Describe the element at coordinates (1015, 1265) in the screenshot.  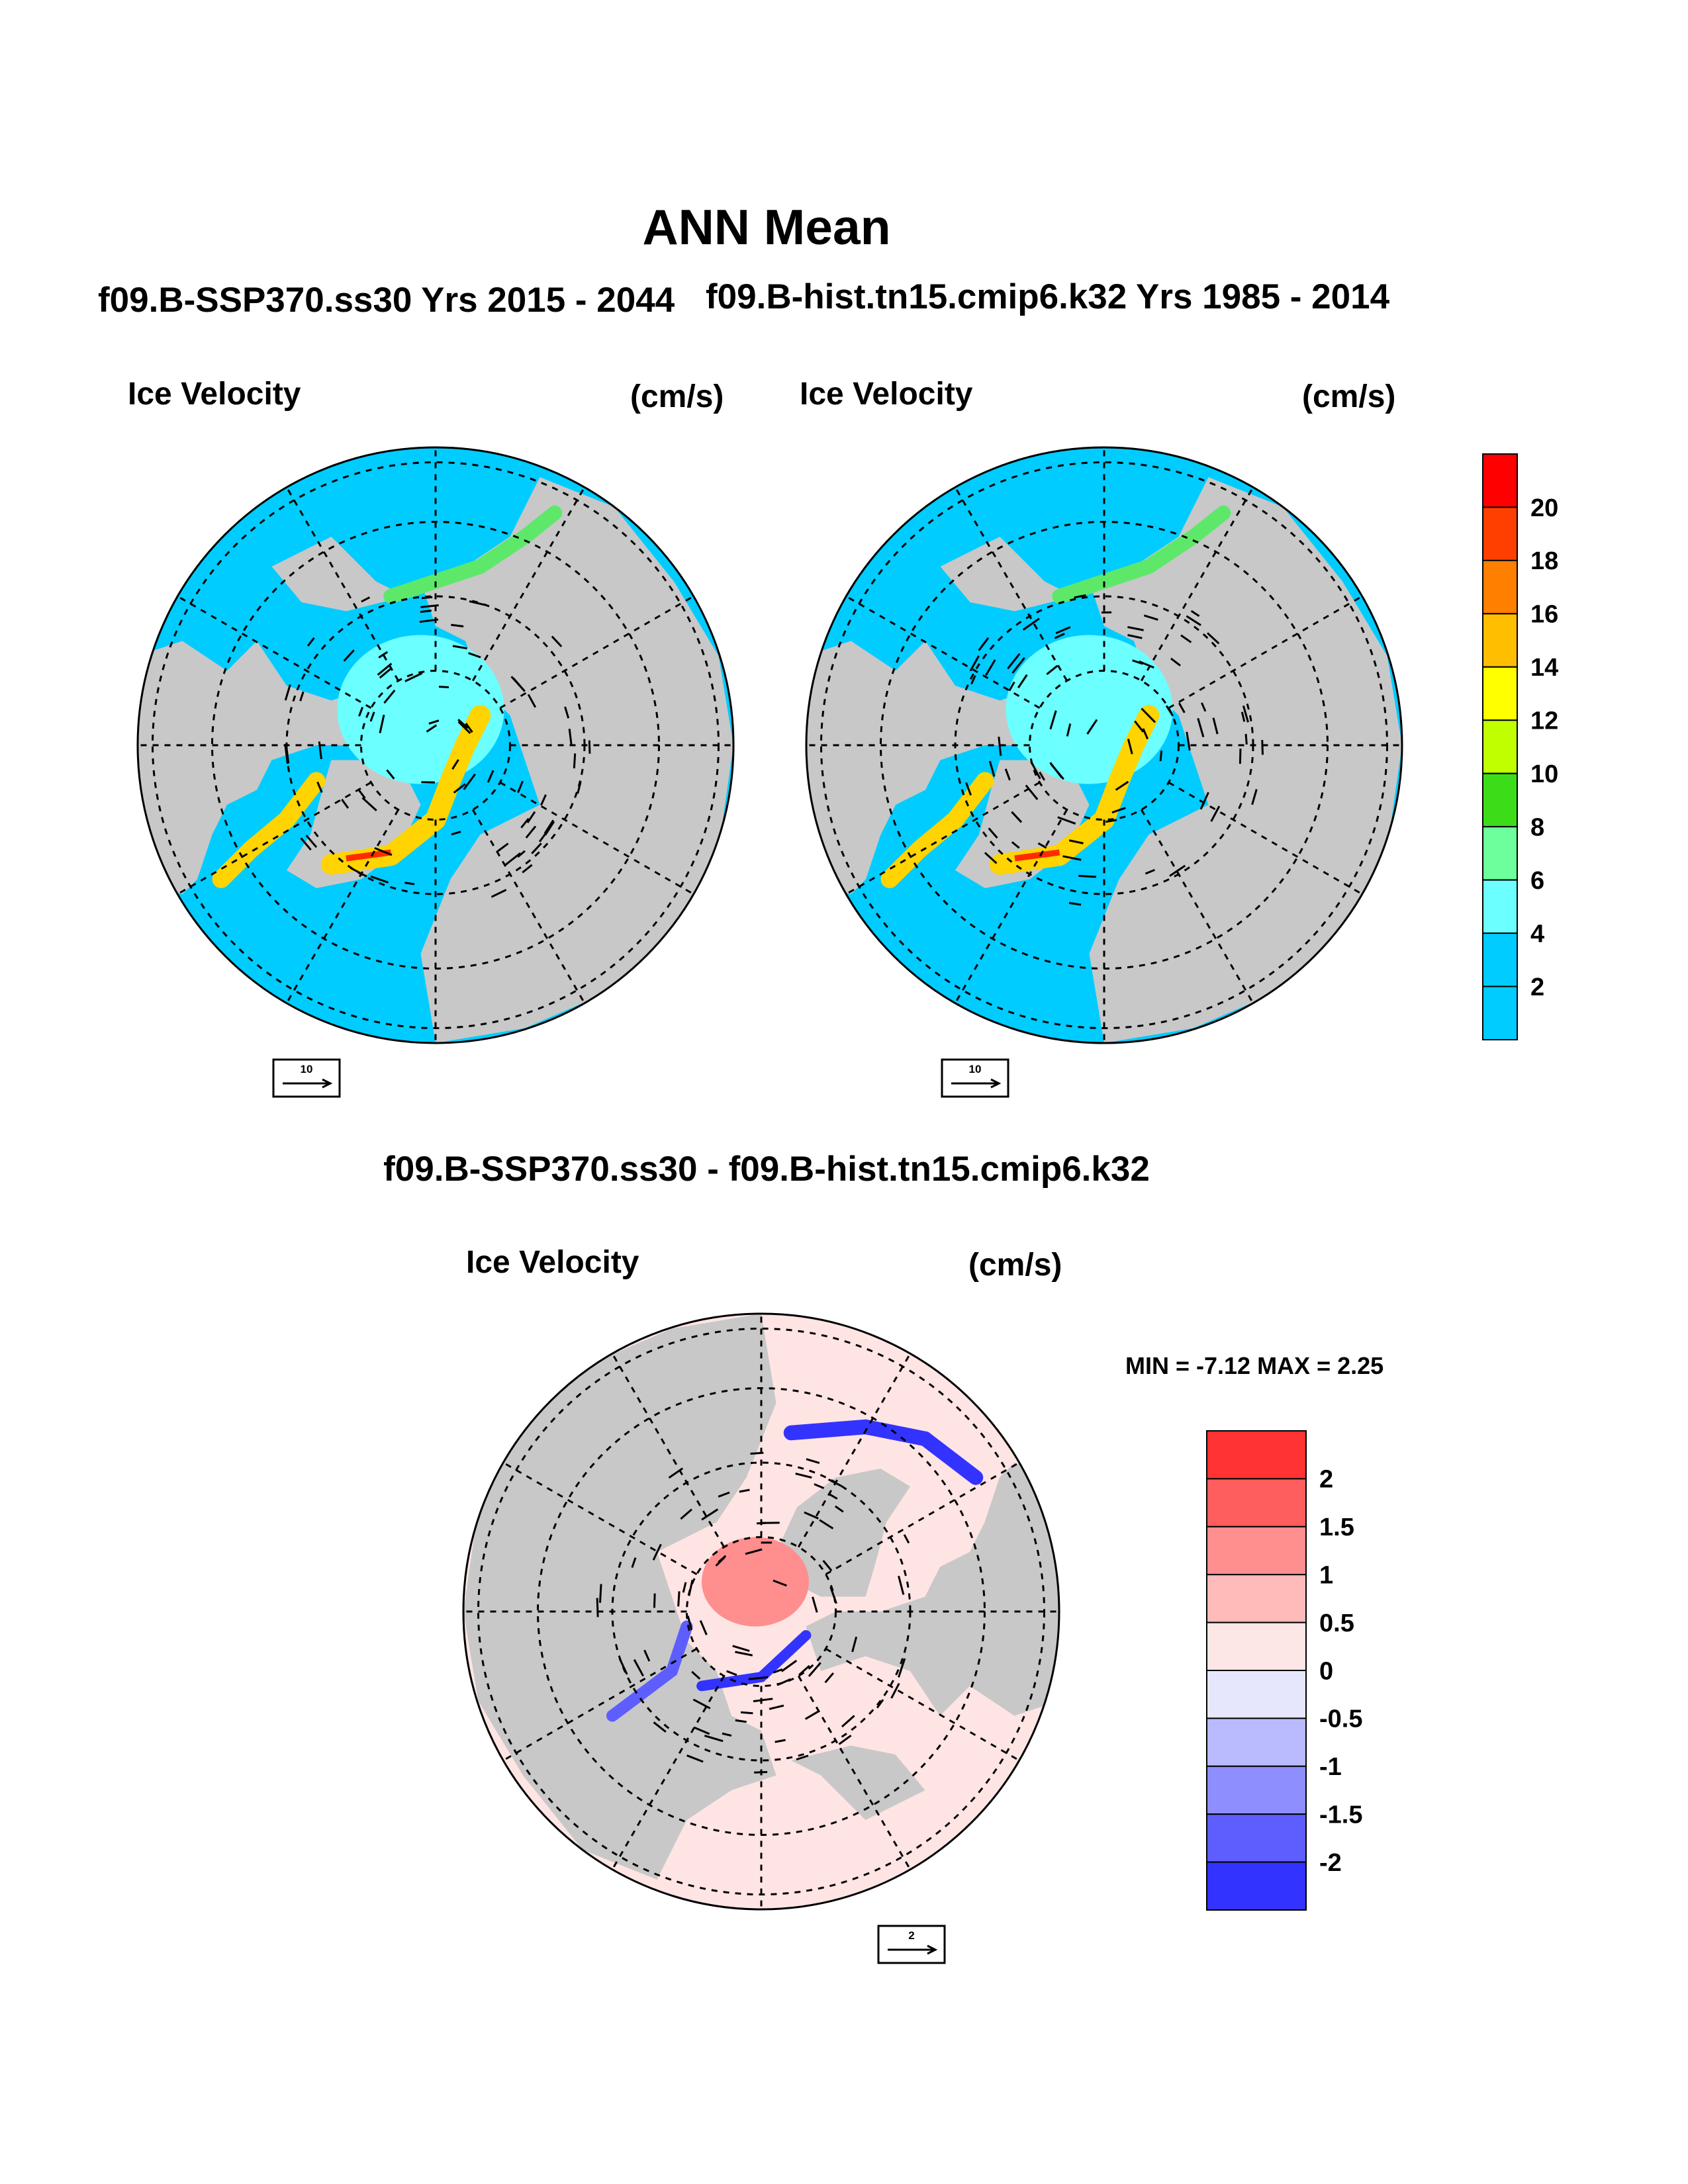
I see `difference-units-label: (cm/s)` at that location.